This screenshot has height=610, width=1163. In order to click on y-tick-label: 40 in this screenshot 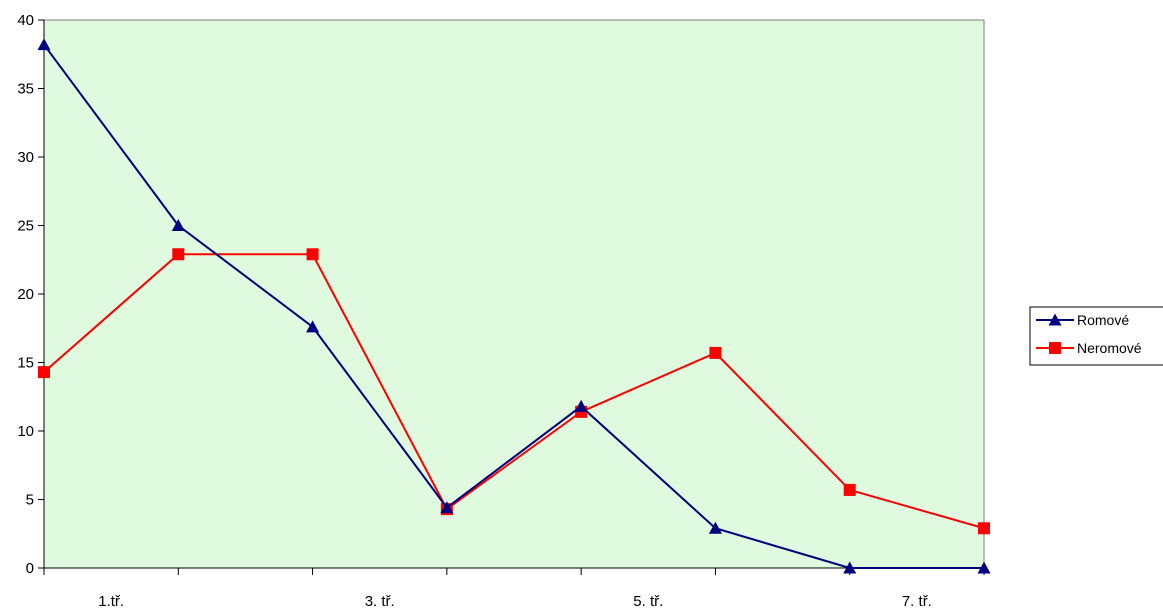, I will do `click(25, 20)`.